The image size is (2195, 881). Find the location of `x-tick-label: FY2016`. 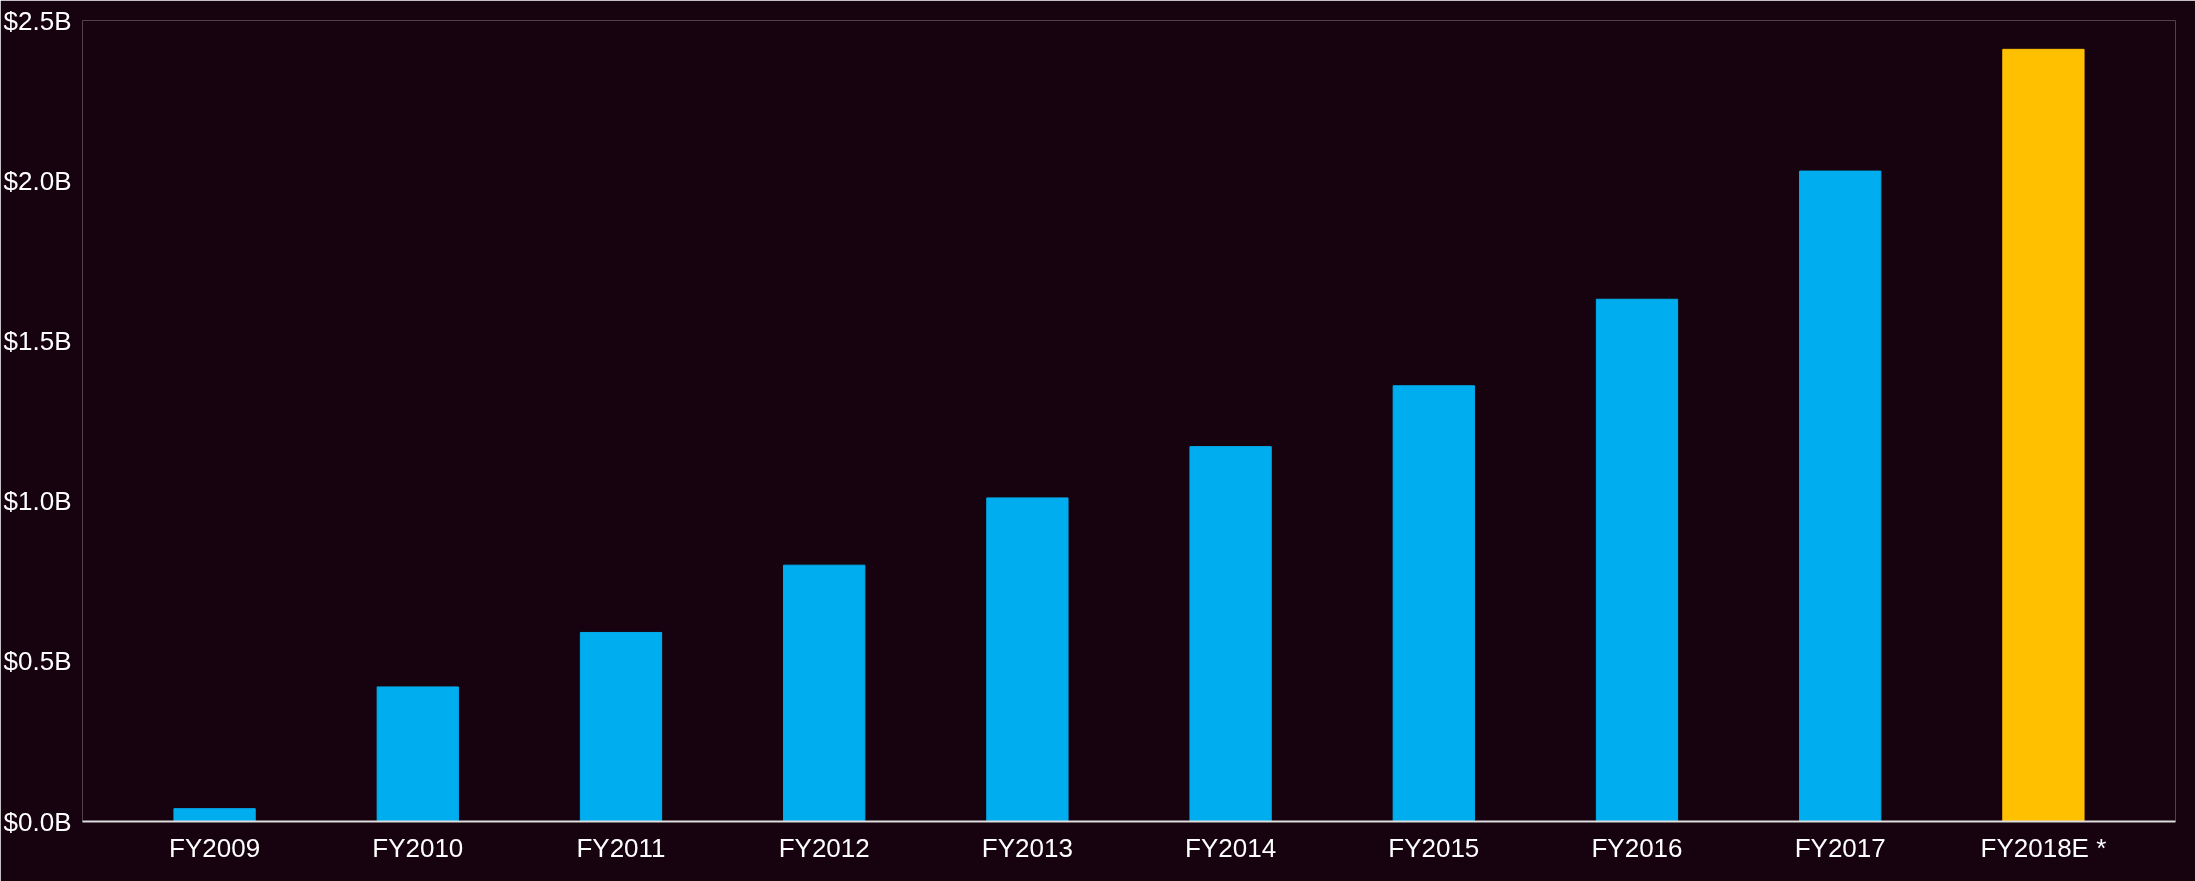

x-tick-label: FY2016 is located at coordinates (1637, 847).